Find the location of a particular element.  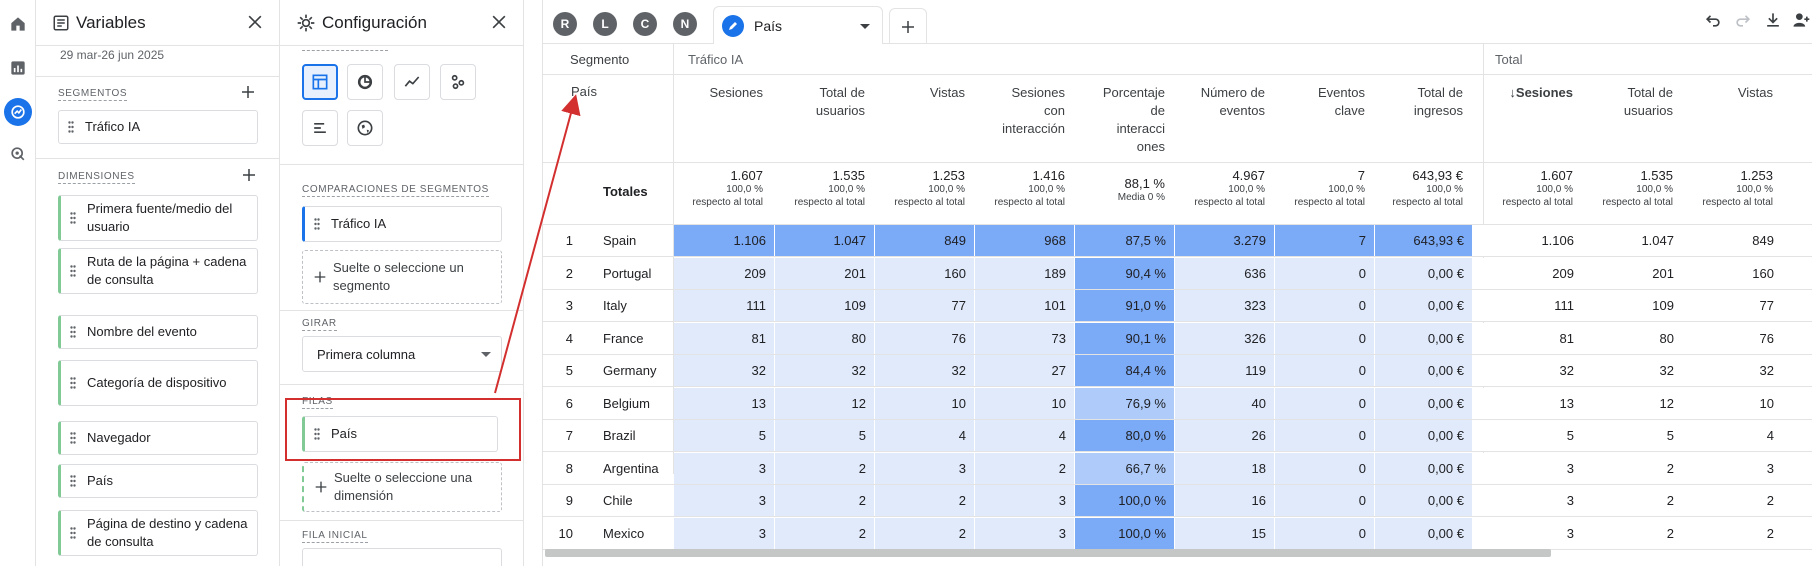

row-country: Brazil is located at coordinates (619, 435).